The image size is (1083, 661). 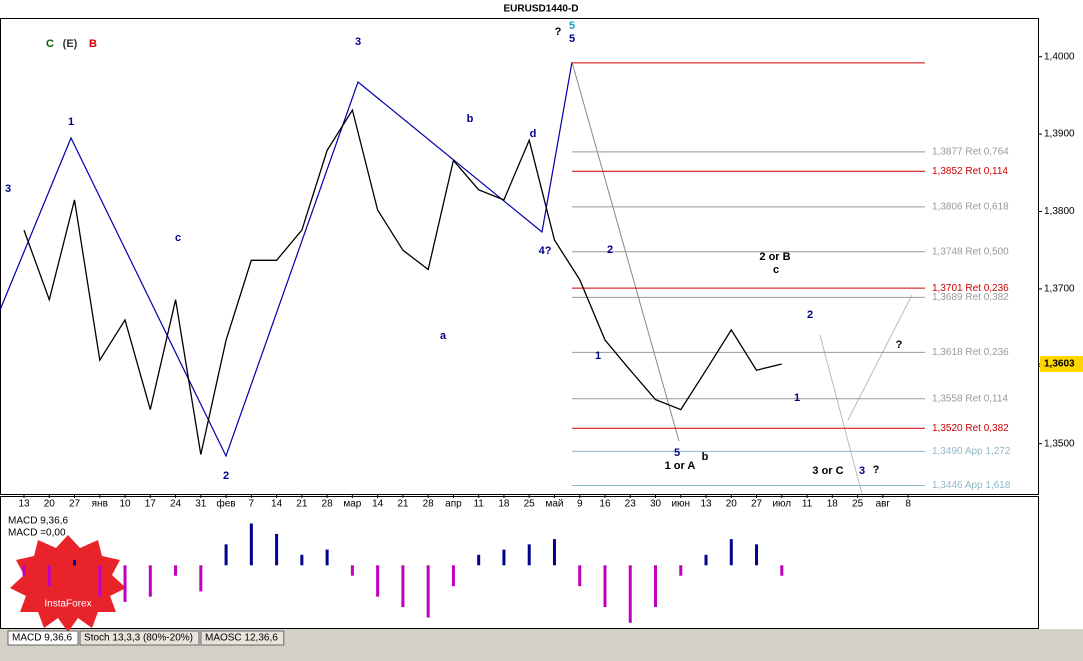 What do you see at coordinates (970, 152) in the screenshot?
I see `level-label: 1,3877 Ret 0,764` at bounding box center [970, 152].